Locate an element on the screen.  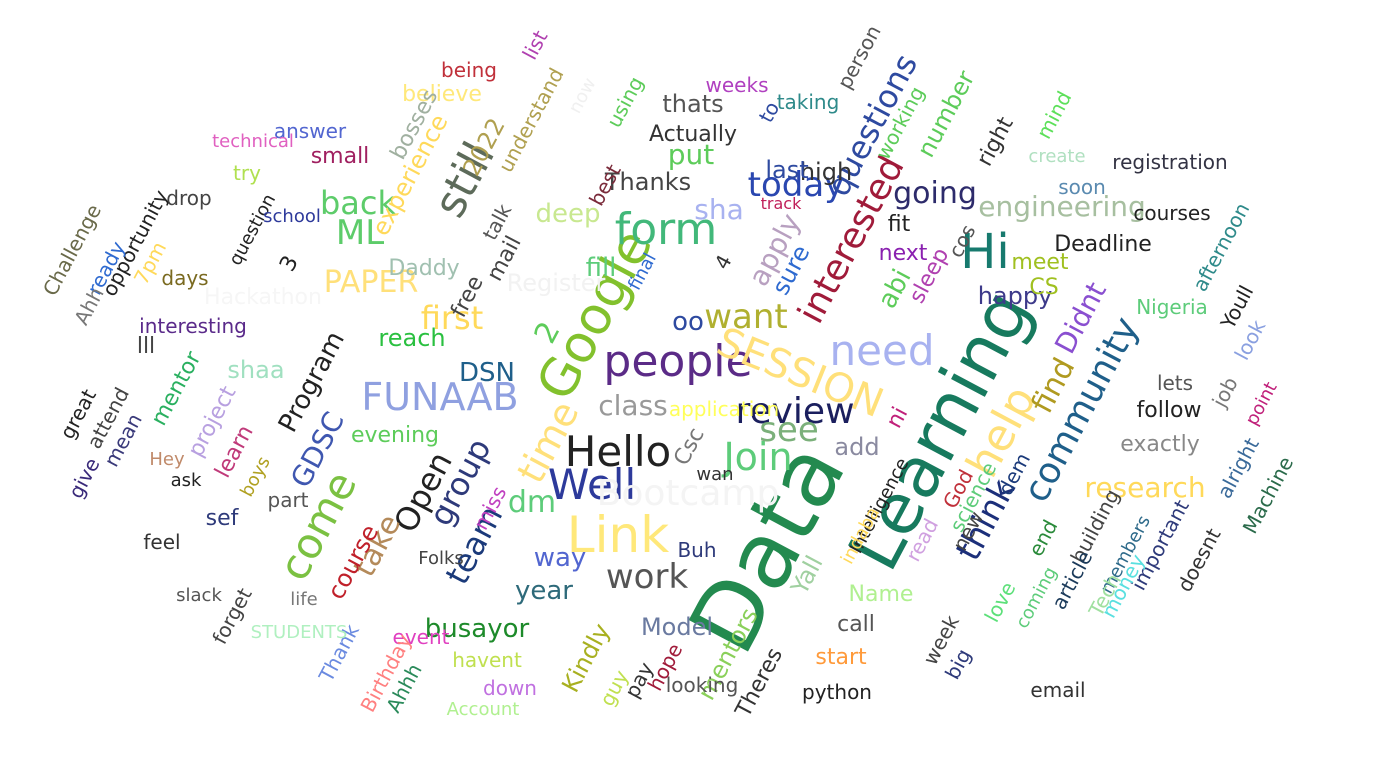
word-last: last is located at coordinates (787, 170).